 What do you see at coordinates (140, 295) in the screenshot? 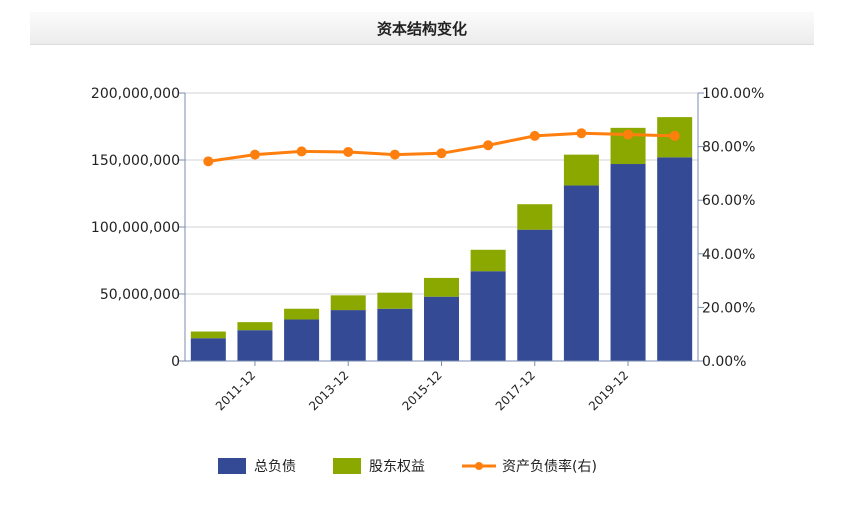
I see `left-tick-label: 50,000,000` at bounding box center [140, 295].